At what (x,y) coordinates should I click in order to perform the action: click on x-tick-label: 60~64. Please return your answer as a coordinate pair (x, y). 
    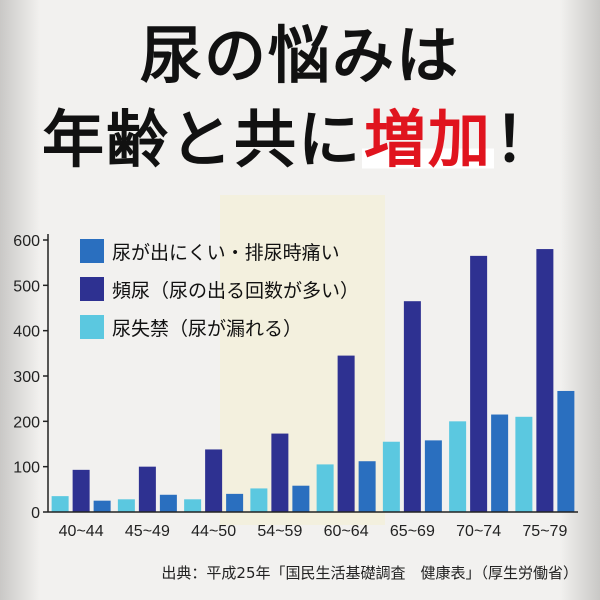
    Looking at the image, I should click on (346, 531).